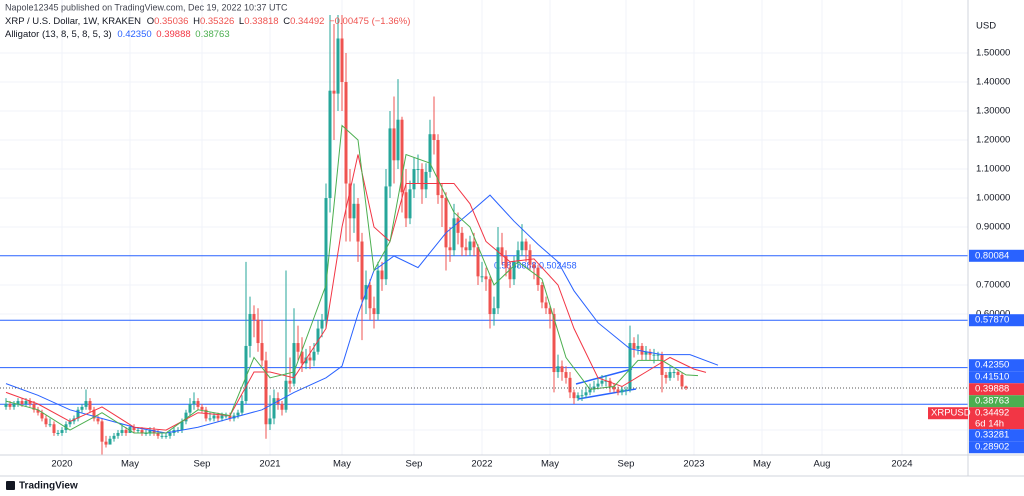 This screenshot has height=496, width=1024. What do you see at coordinates (993, 82) in the screenshot?
I see `y-tick-label: 1.40000` at bounding box center [993, 82].